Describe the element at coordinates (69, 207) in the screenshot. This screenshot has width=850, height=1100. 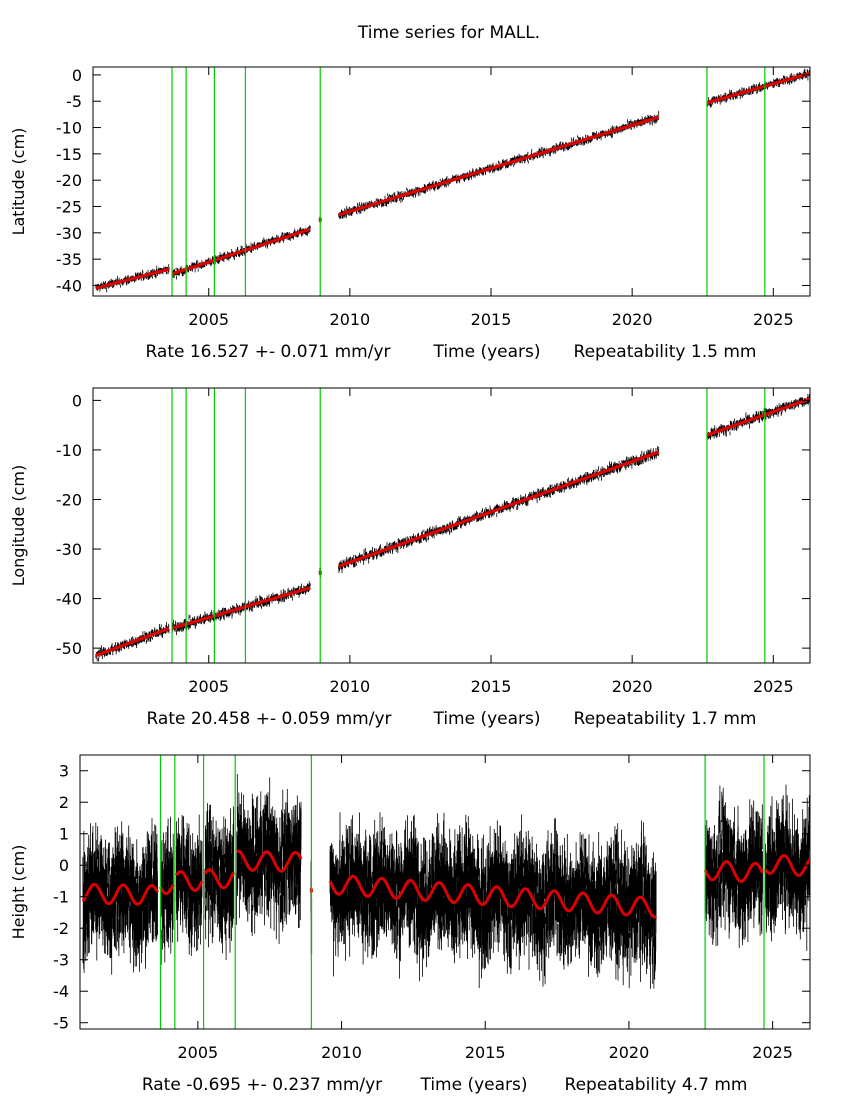
I see `y-tick-label: -25` at that location.